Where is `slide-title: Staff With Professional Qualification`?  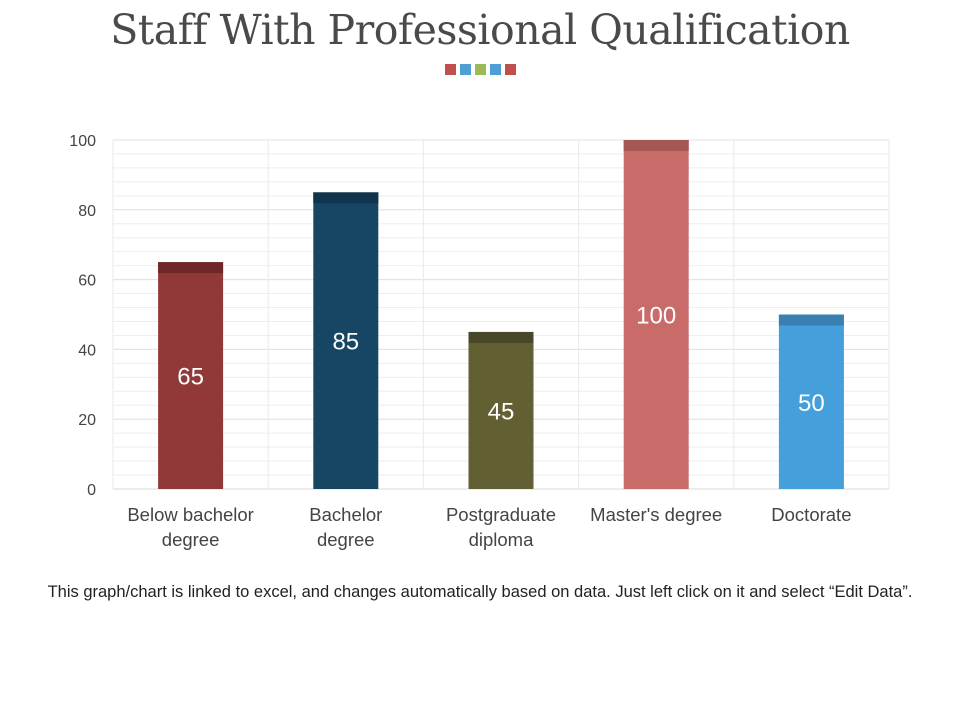 slide-title: Staff With Professional Qualification is located at coordinates (480, 30).